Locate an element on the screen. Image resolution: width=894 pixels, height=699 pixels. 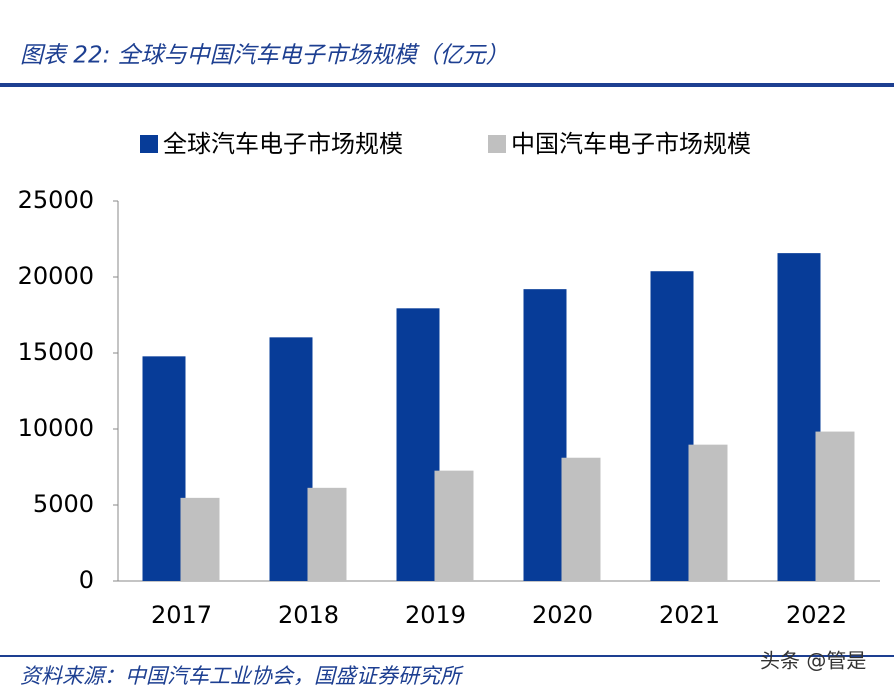
x-tick-label: 2018 is located at coordinates (308, 615).